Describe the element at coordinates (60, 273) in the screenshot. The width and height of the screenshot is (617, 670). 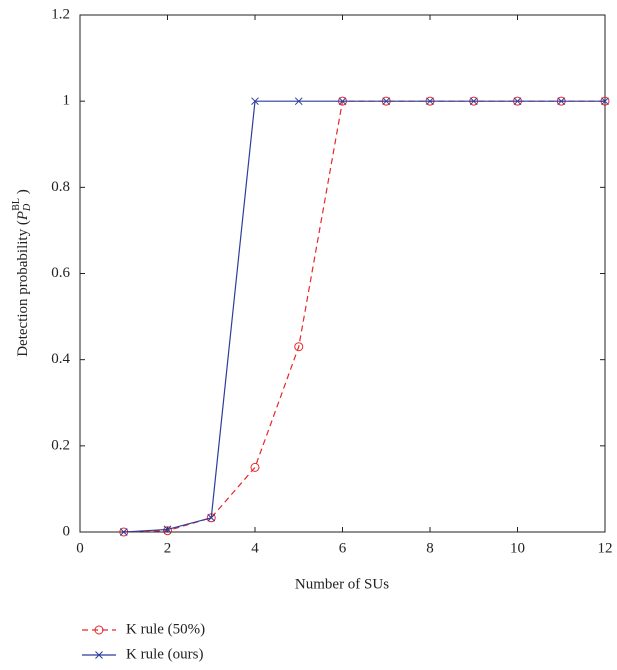
I see `y-tick-label: 0.6` at that location.